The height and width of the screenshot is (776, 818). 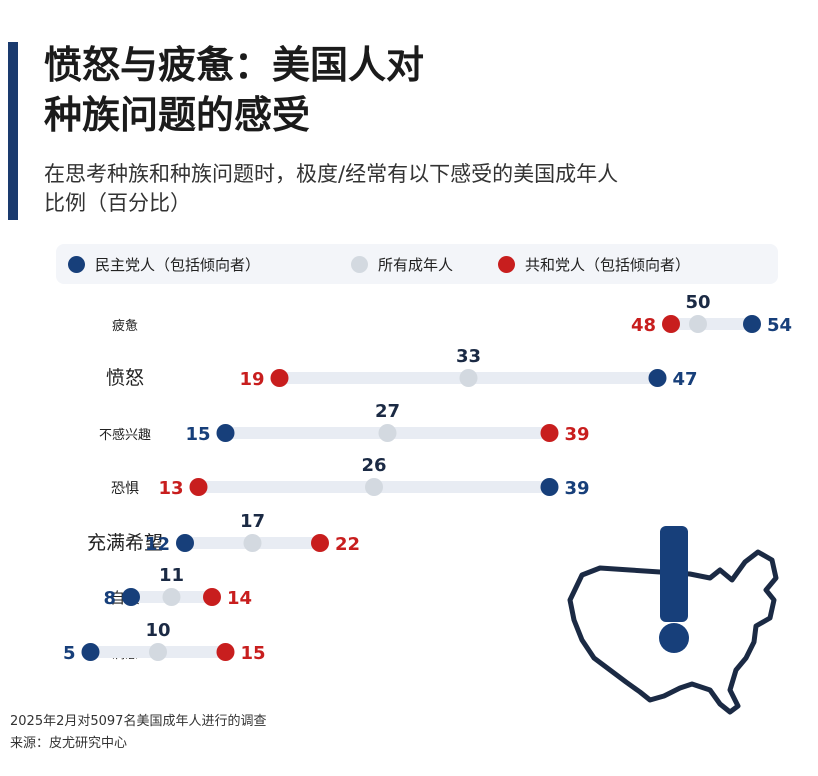 What do you see at coordinates (608, 264) in the screenshot?
I see `legend-label-rep: 共和党人（包括倾向者）` at bounding box center [608, 264].